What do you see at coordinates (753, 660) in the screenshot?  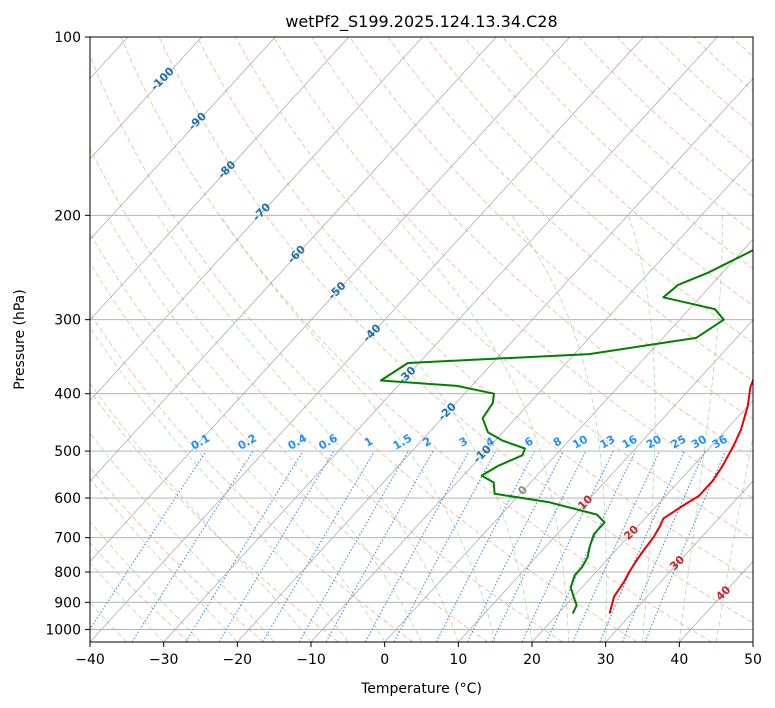 I see `x-tick-label: 50` at bounding box center [753, 660].